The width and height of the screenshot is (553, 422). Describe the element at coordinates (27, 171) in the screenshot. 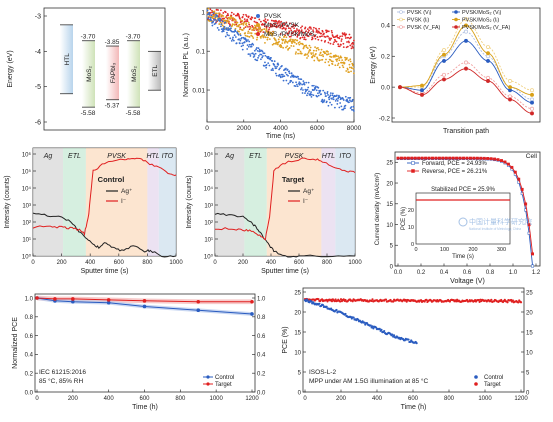

I see `tof-control-y-tick-label: 10⁵` at that location.